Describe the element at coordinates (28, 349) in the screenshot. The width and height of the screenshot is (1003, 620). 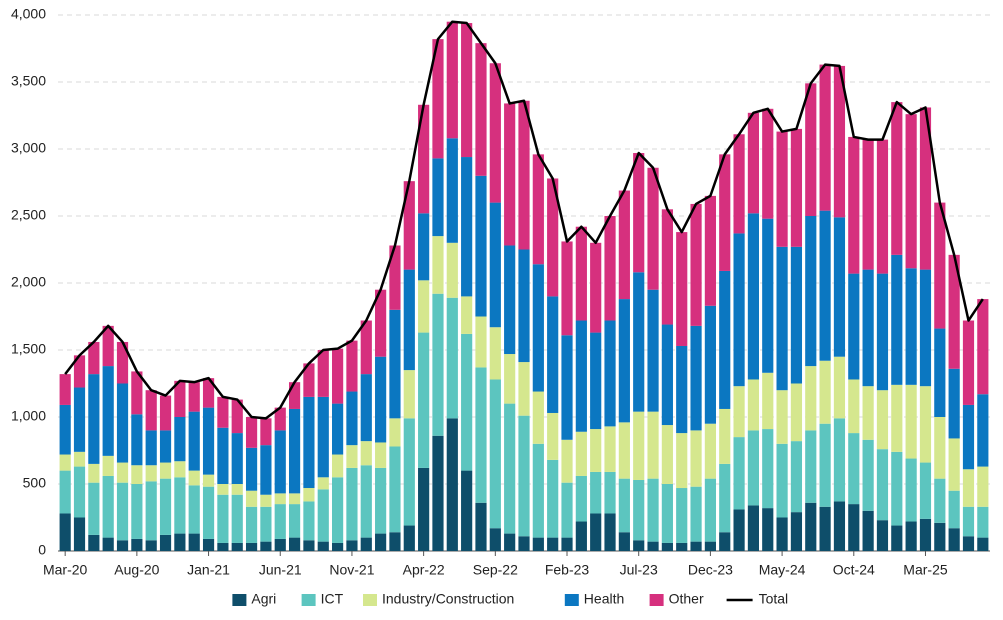
I see `y-tick-label: 1,500` at that location.